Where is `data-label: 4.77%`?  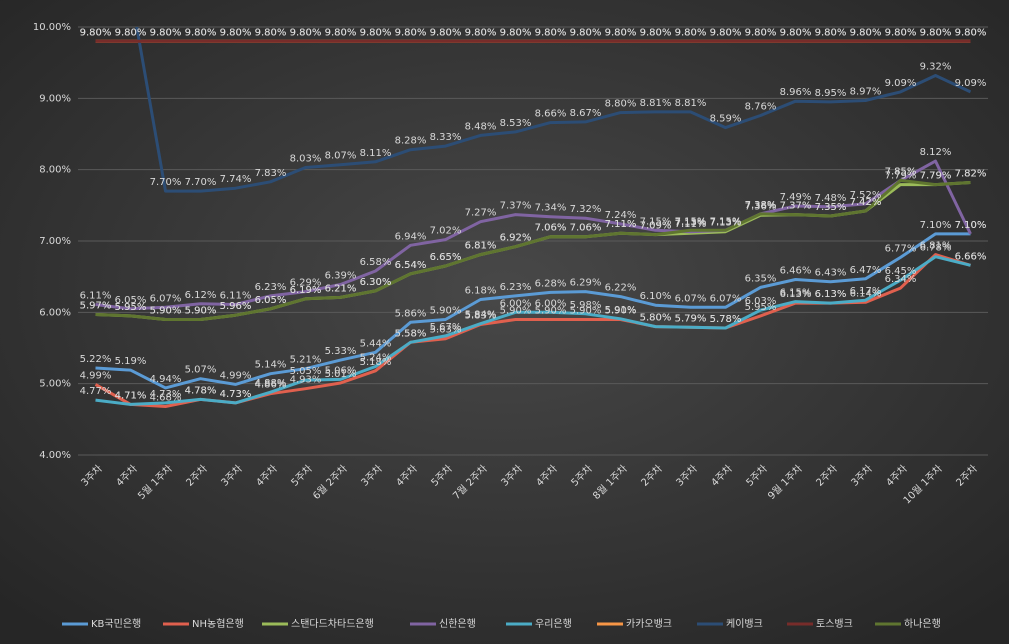 data-label: 4.77% is located at coordinates (96, 391).